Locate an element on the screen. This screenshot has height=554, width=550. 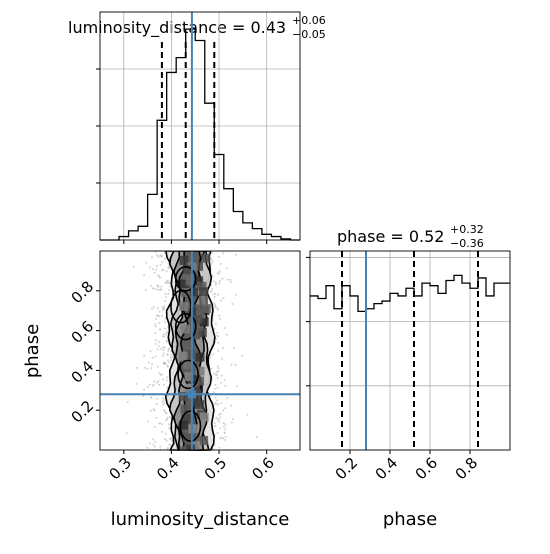
y-tick-label: 0.6 is located at coordinates (83, 332).